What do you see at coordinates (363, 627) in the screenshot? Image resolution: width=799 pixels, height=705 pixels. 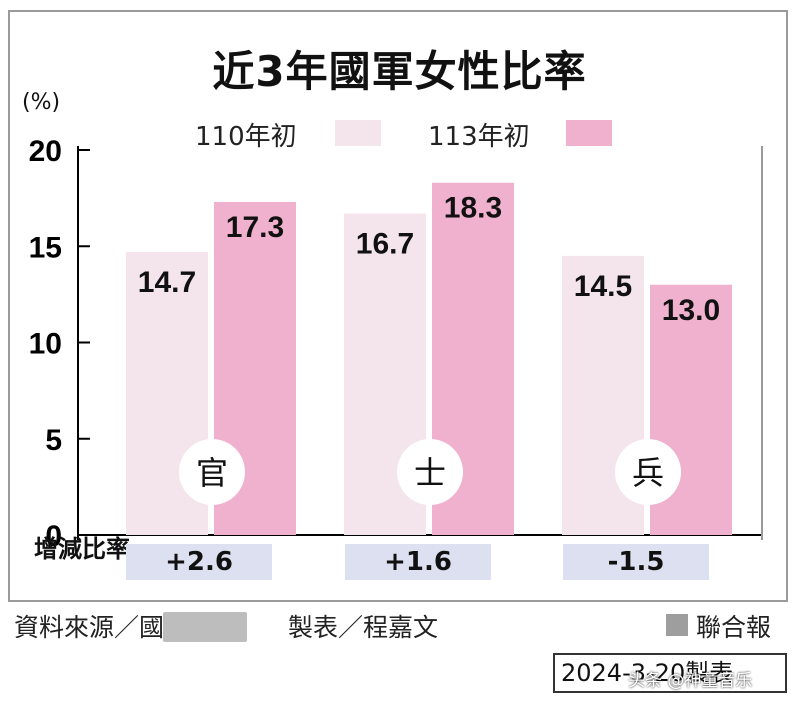 I see `maker-text: 製表／程嘉文` at bounding box center [363, 627].